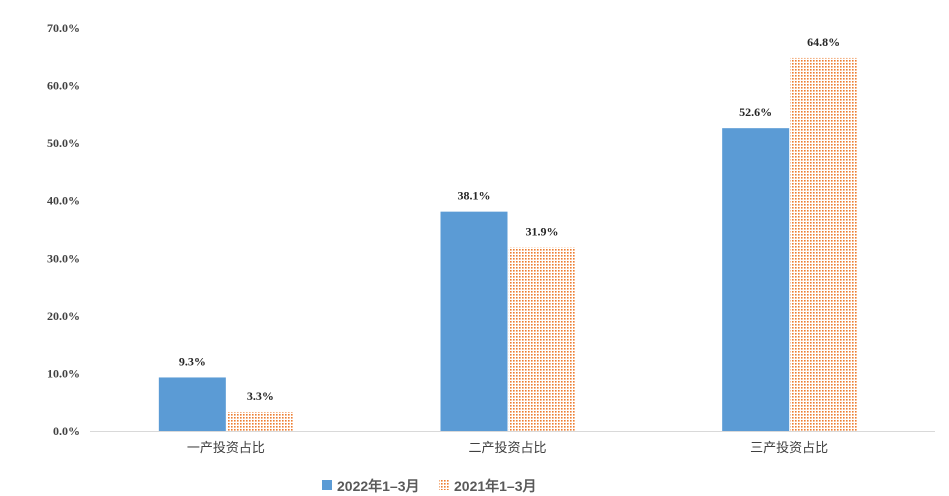 The image size is (949, 496). Describe the element at coordinates (755, 112) in the screenshot. I see `data-label: 52.6%` at that location.